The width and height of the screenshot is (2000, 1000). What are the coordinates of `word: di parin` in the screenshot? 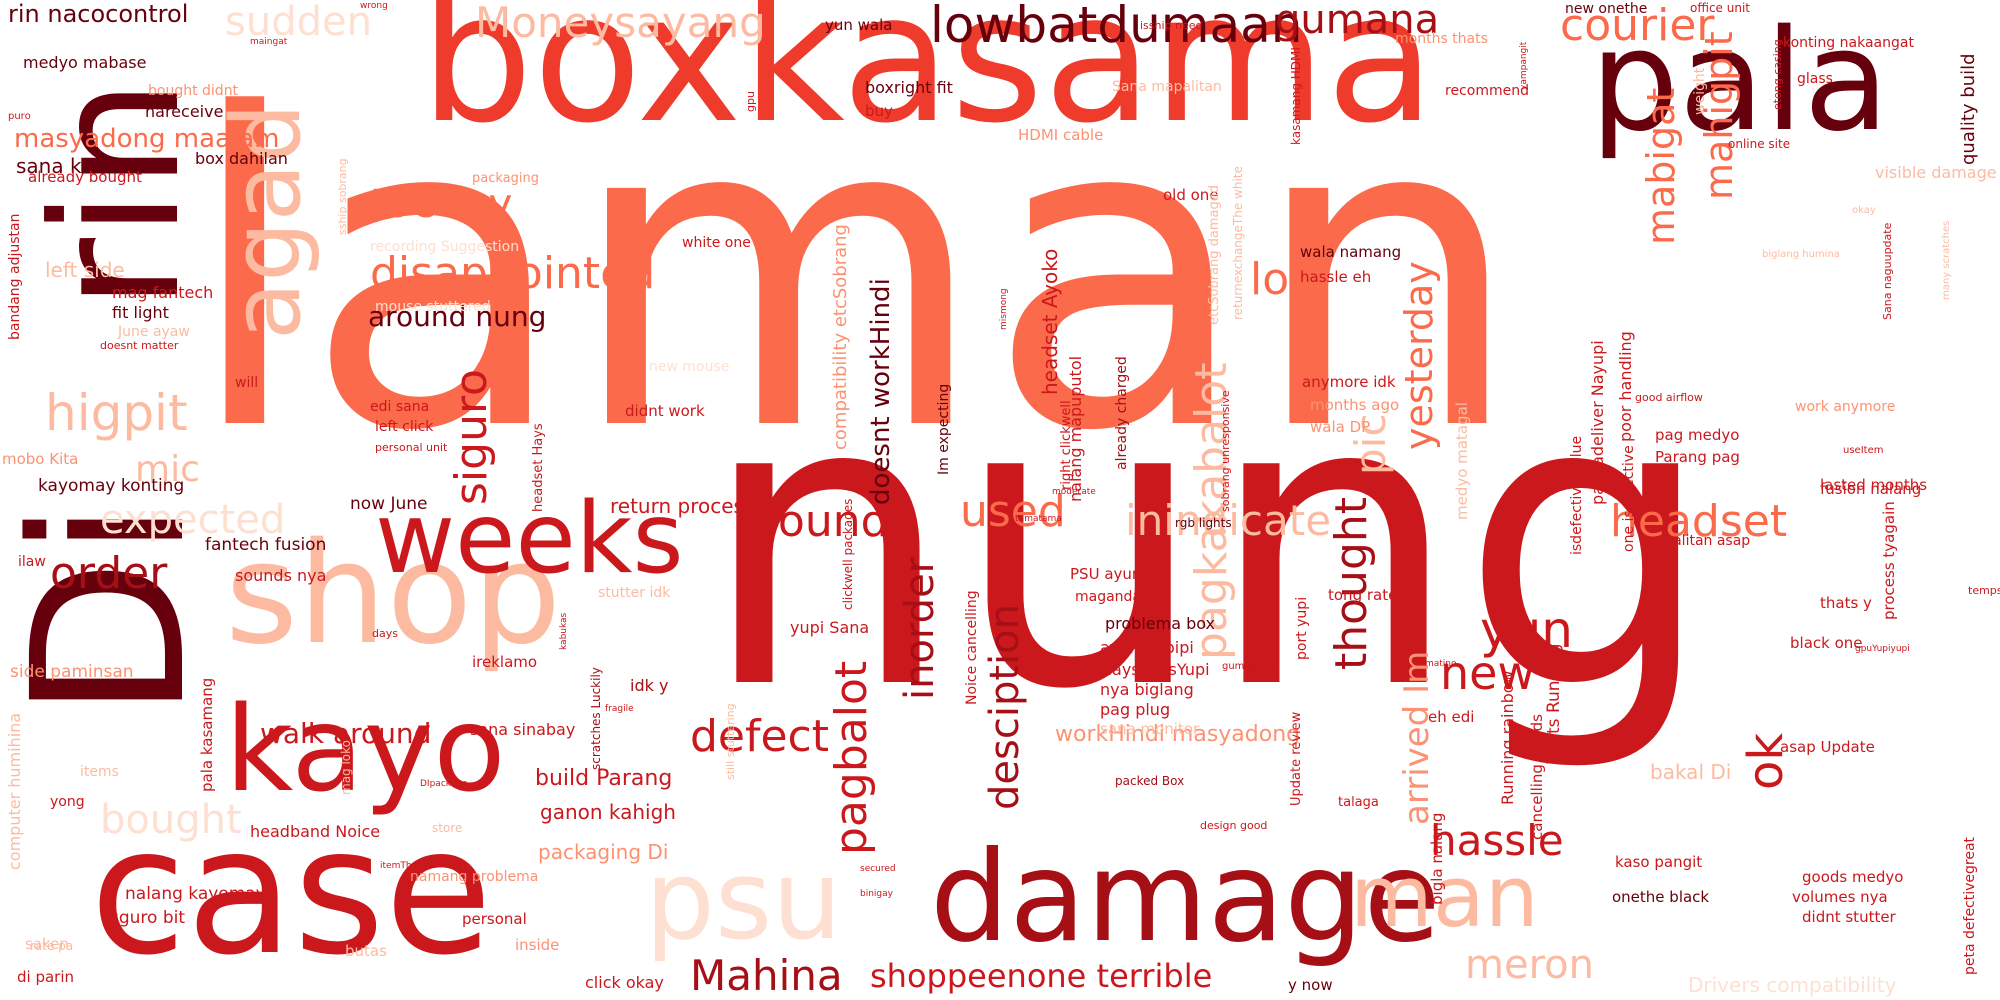 It's located at (46, 977).